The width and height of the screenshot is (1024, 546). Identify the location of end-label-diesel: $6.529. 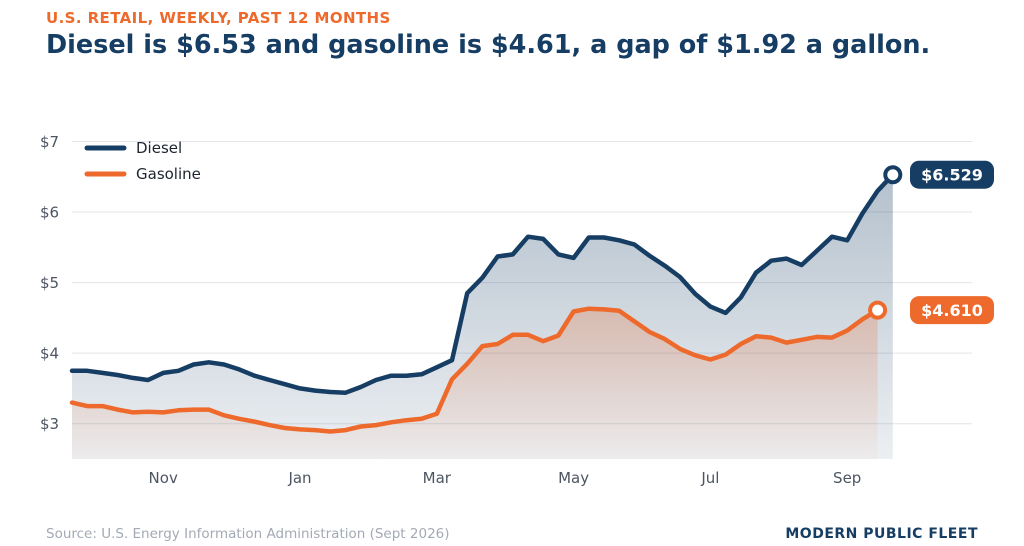
(952, 175).